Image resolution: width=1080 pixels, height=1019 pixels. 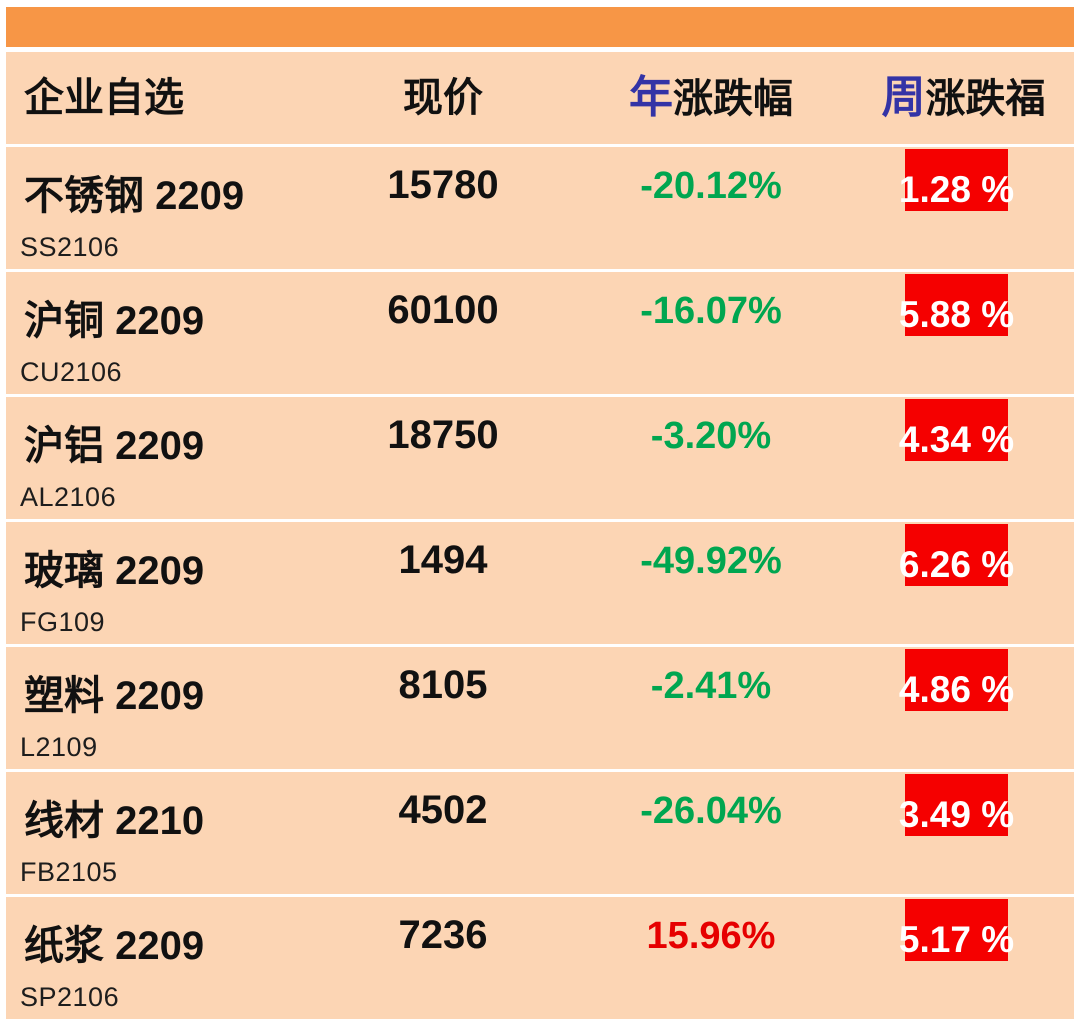 I want to click on current-price: 15780, so click(x=443, y=185).